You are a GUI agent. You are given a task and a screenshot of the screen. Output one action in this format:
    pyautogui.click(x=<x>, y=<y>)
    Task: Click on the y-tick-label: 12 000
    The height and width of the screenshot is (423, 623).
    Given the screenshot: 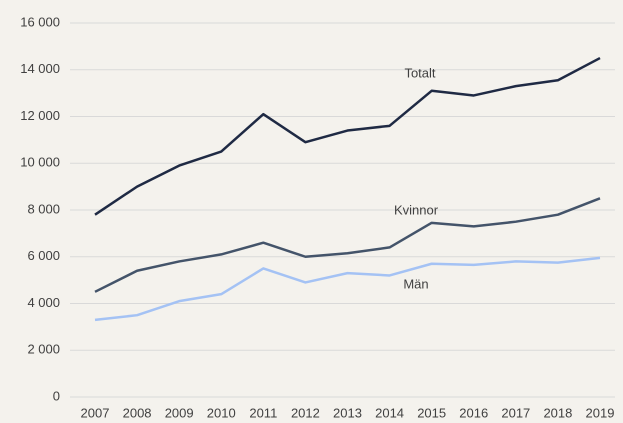 What is the action you would take?
    pyautogui.click(x=40, y=115)
    